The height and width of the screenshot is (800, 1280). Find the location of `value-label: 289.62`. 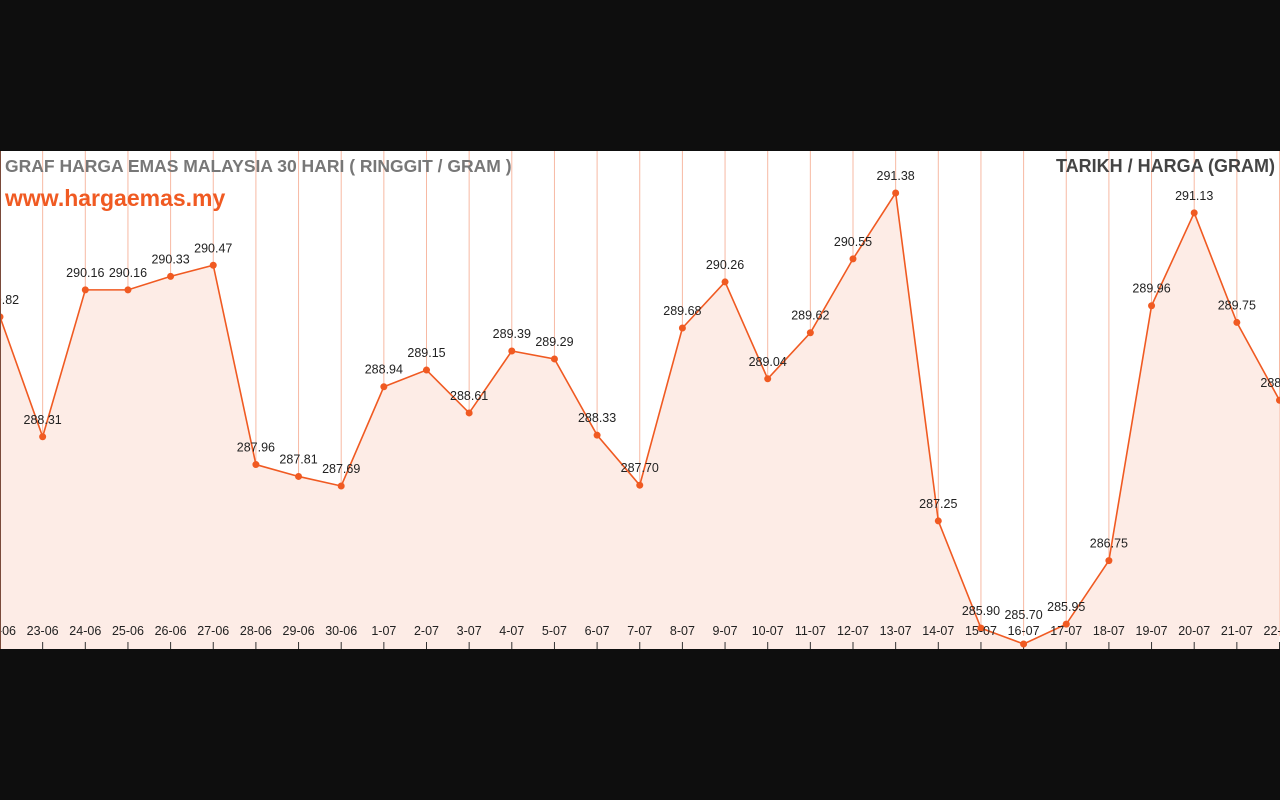

value-label: 289.62 is located at coordinates (810, 316).